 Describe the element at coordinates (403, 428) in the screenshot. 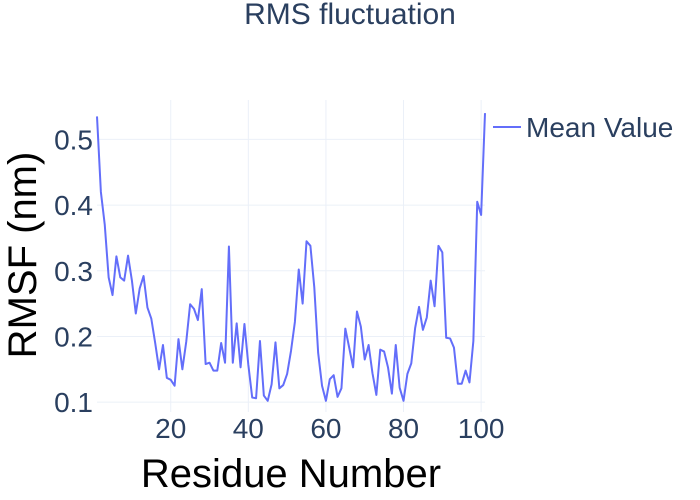

I see `x-tick-label: 80` at that location.